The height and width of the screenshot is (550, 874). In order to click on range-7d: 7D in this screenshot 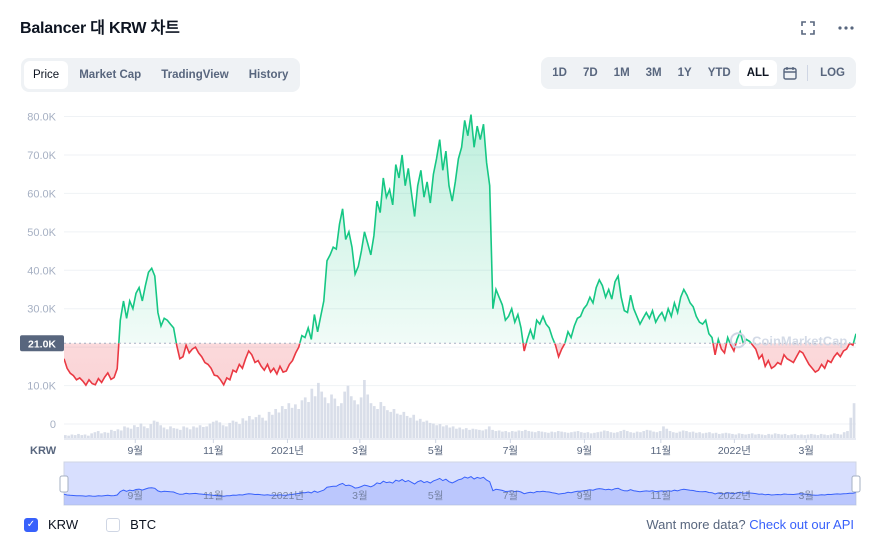, I will do `click(590, 73)`.